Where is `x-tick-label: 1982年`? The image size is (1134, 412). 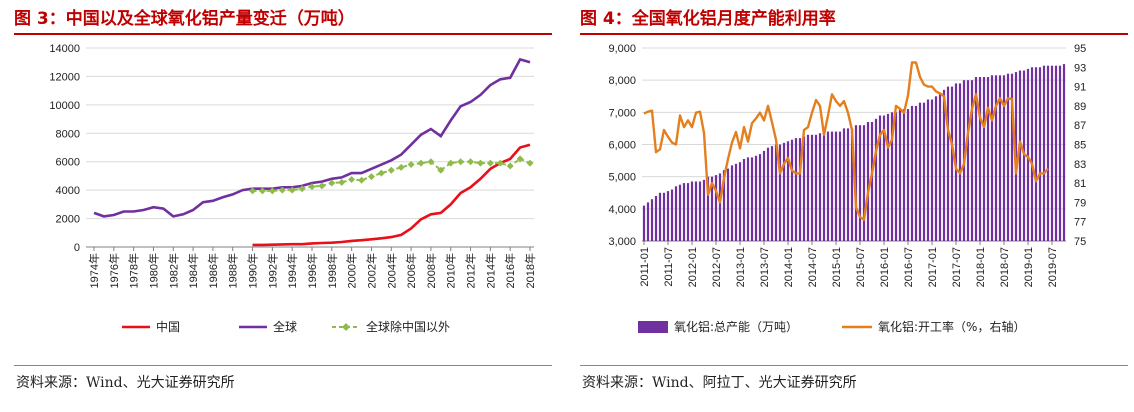 x-tick-label: 1982年 is located at coordinates (173, 270).